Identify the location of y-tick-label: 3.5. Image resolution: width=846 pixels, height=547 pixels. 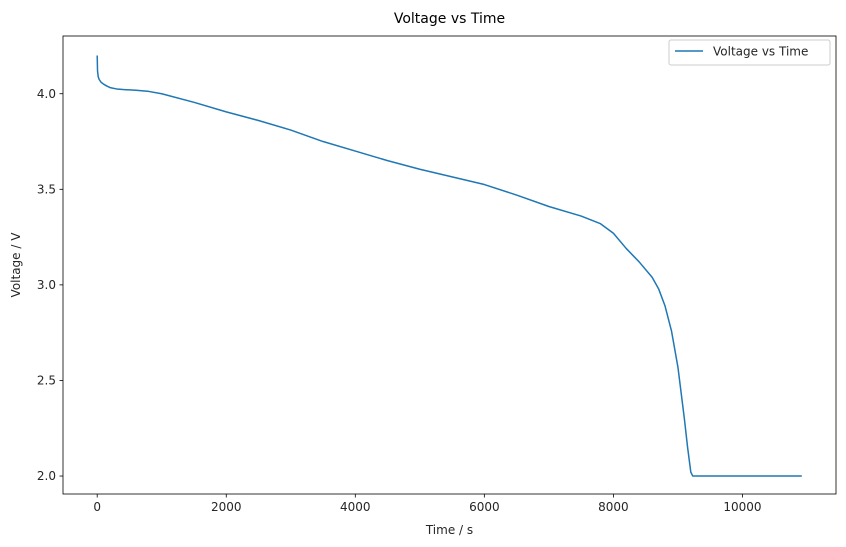
(46, 190).